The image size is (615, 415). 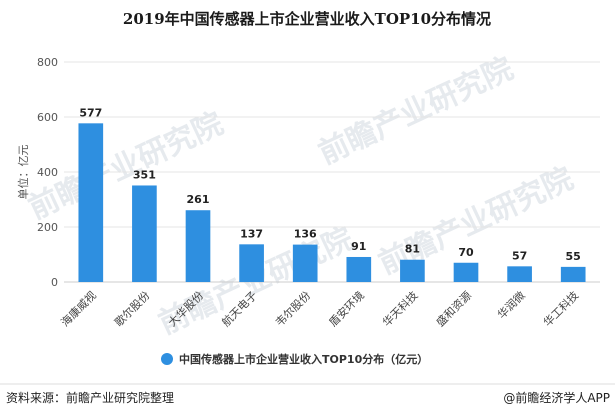 What do you see at coordinates (54, 282) in the screenshot?
I see `y-tick-label: 0` at bounding box center [54, 282].